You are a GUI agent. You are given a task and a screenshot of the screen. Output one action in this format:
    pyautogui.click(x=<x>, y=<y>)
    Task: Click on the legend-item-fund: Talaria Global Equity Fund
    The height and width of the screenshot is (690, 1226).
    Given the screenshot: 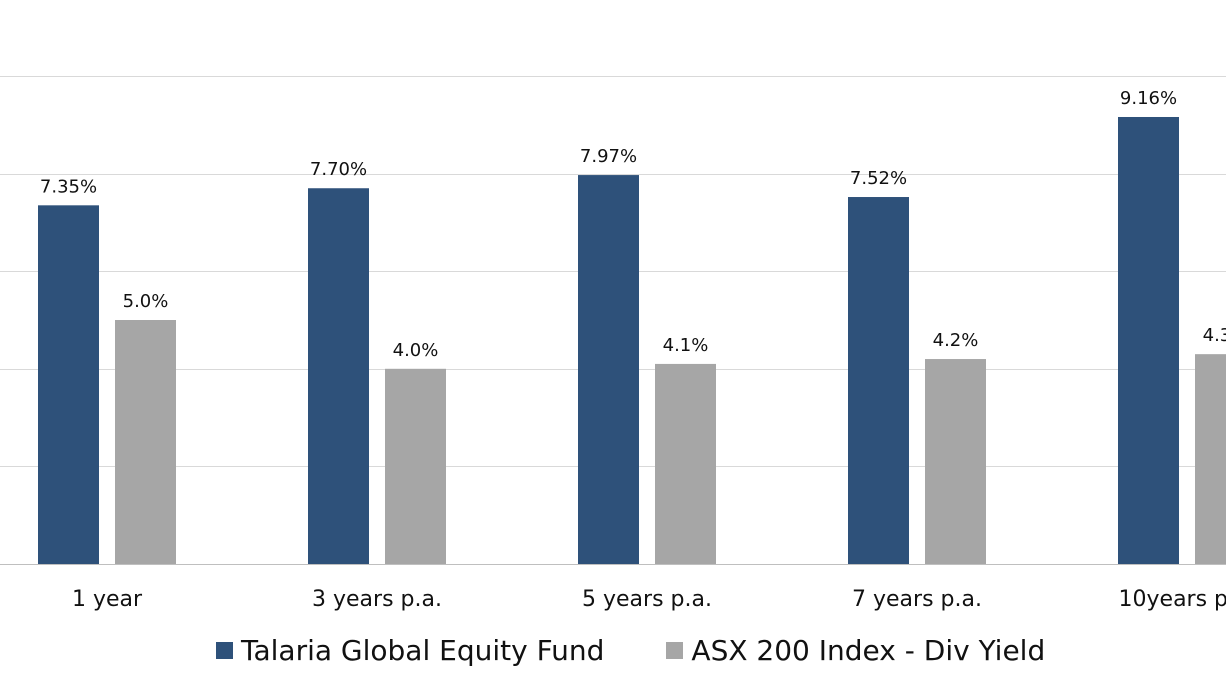 What is the action you would take?
    pyautogui.click(x=410, y=650)
    